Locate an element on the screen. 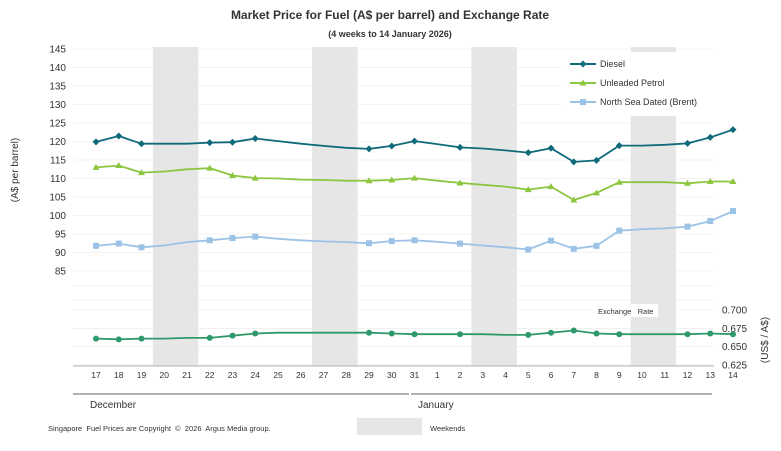  month-label-december: December is located at coordinates (113, 405).